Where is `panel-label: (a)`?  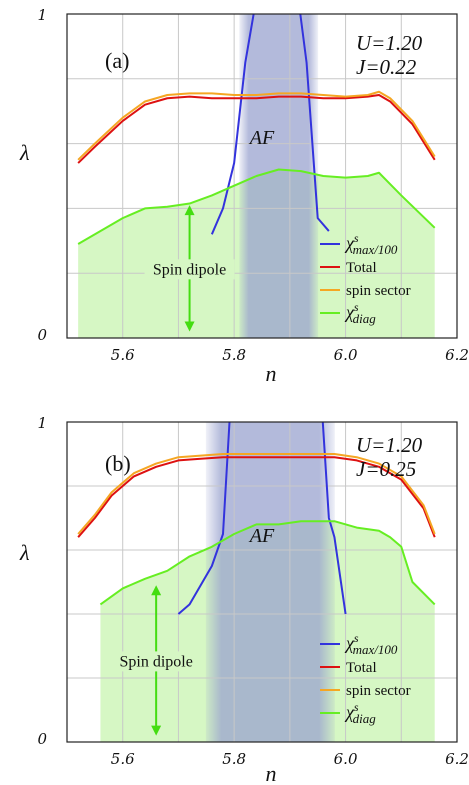
panel-label: (a) is located at coordinates (117, 60).